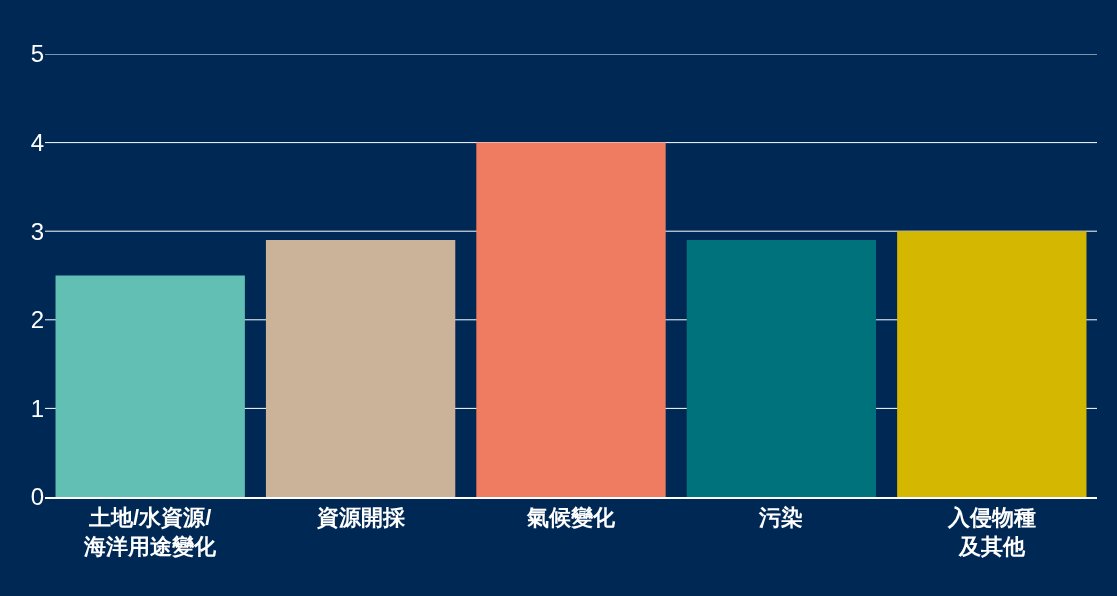 The width and height of the screenshot is (1117, 596). I want to click on y-tick-label: 3, so click(37, 231).